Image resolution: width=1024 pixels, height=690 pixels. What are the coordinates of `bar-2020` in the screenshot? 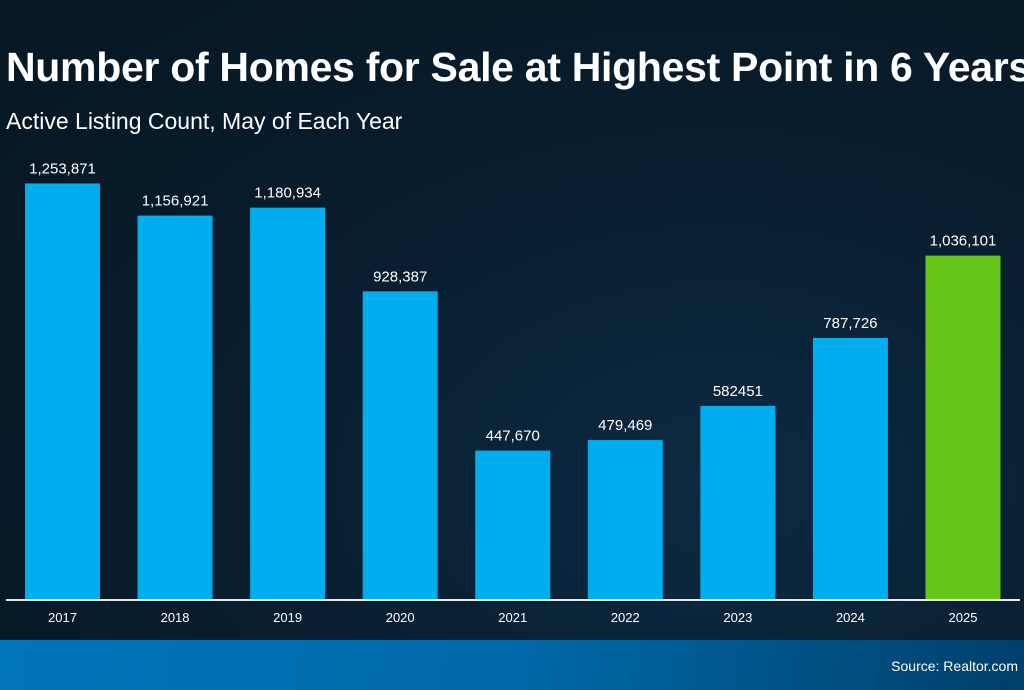 It's located at (400, 445).